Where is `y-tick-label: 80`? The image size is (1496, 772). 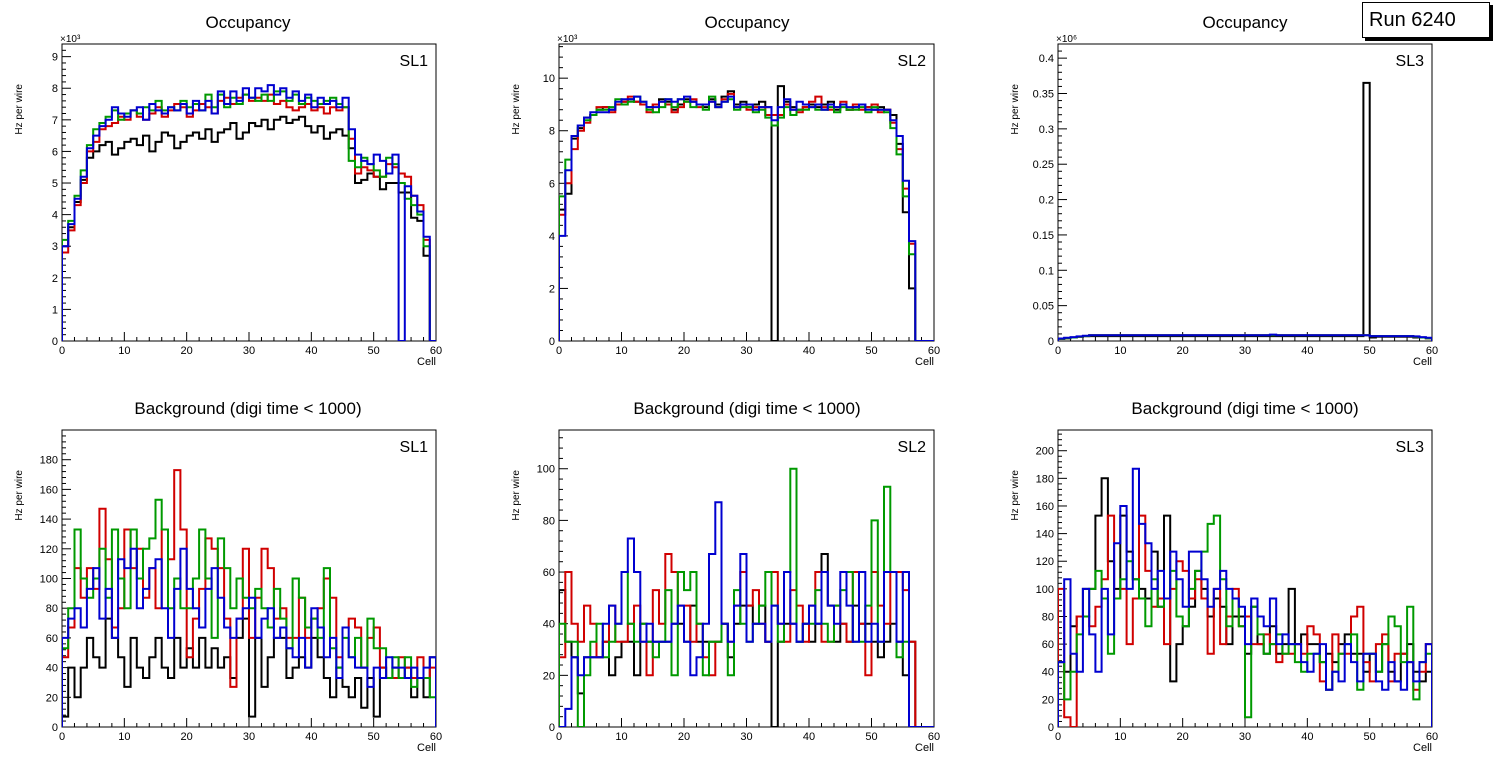
y-tick-label: 80 is located at coordinates (549, 521).